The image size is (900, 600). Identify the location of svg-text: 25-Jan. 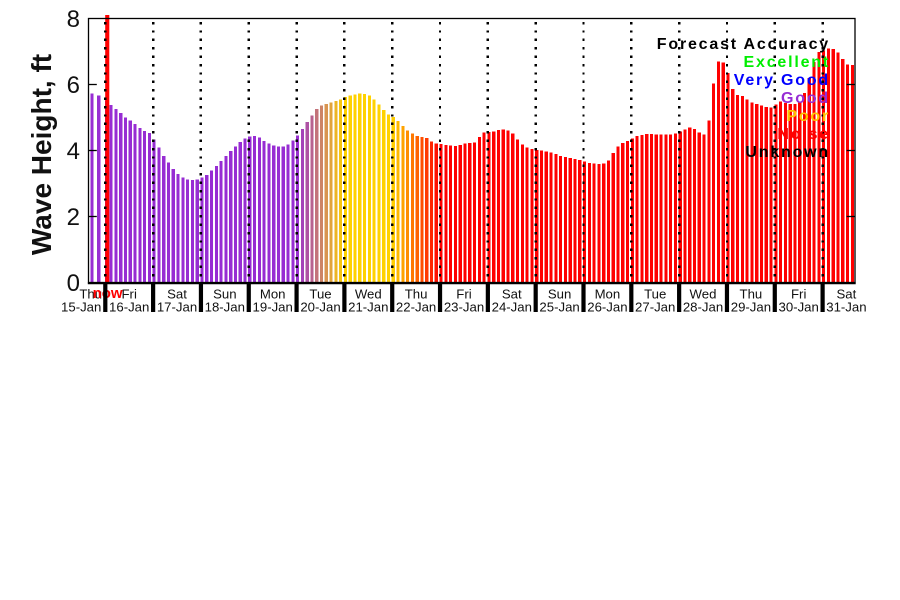
(559, 307).